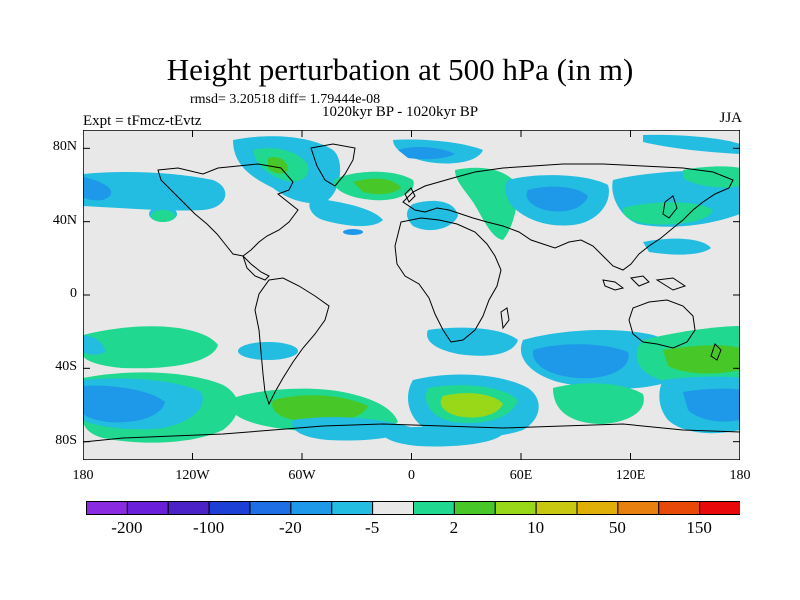 The image size is (800, 600). I want to click on season-label: JJA, so click(730, 118).